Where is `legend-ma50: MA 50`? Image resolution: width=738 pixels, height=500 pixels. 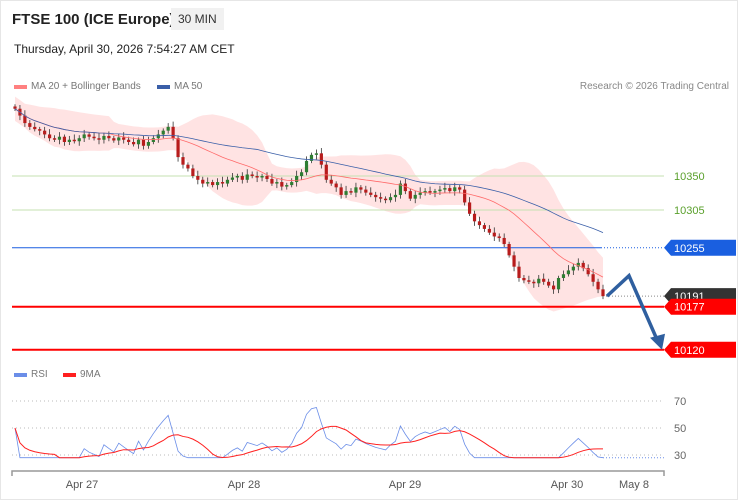 legend-ma50: MA 50 is located at coordinates (179, 86).